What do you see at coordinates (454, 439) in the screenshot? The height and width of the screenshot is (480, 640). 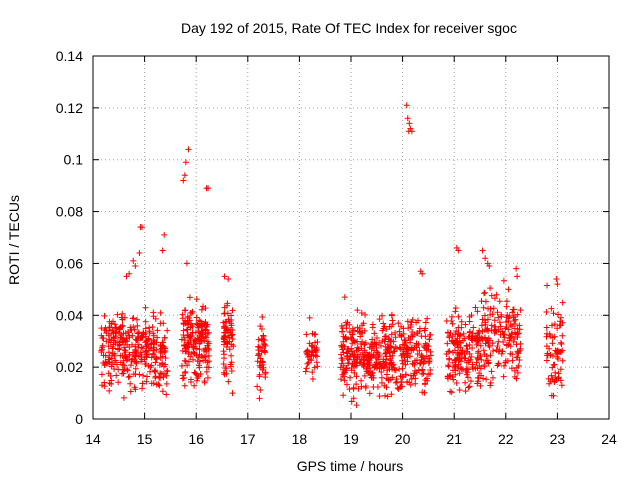 I see `x-tick-label: 21` at bounding box center [454, 439].